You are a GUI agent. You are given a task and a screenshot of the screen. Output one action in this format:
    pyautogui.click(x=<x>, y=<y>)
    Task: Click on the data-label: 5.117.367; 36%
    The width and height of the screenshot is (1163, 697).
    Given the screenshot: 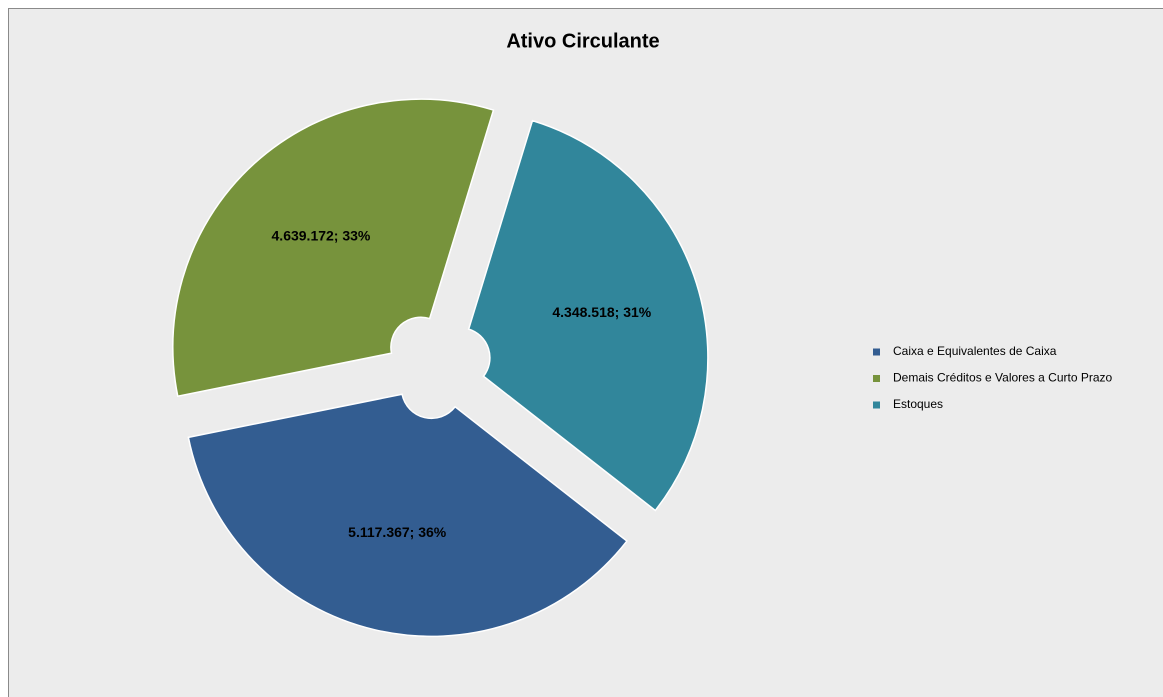 What is the action you would take?
    pyautogui.click(x=397, y=532)
    